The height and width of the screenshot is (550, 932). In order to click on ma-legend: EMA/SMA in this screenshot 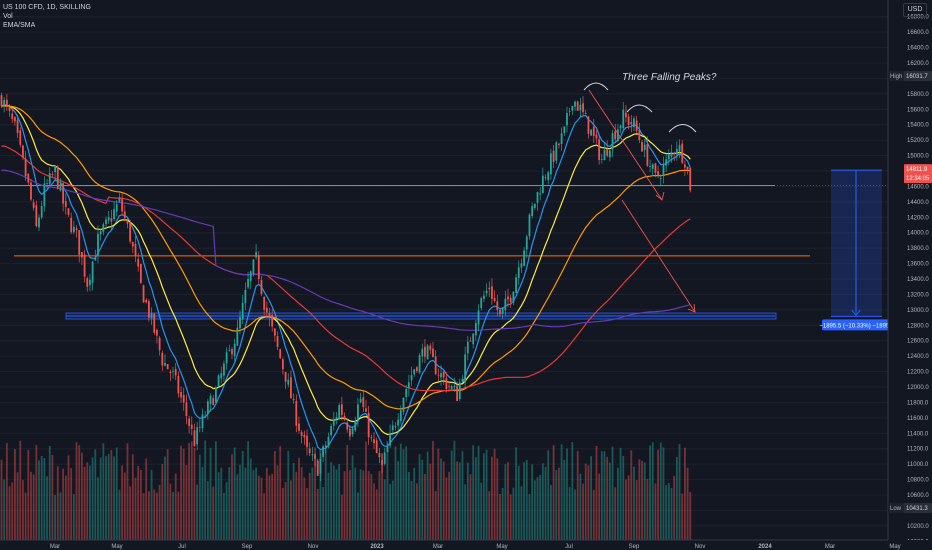, I will do `click(19, 25)`.